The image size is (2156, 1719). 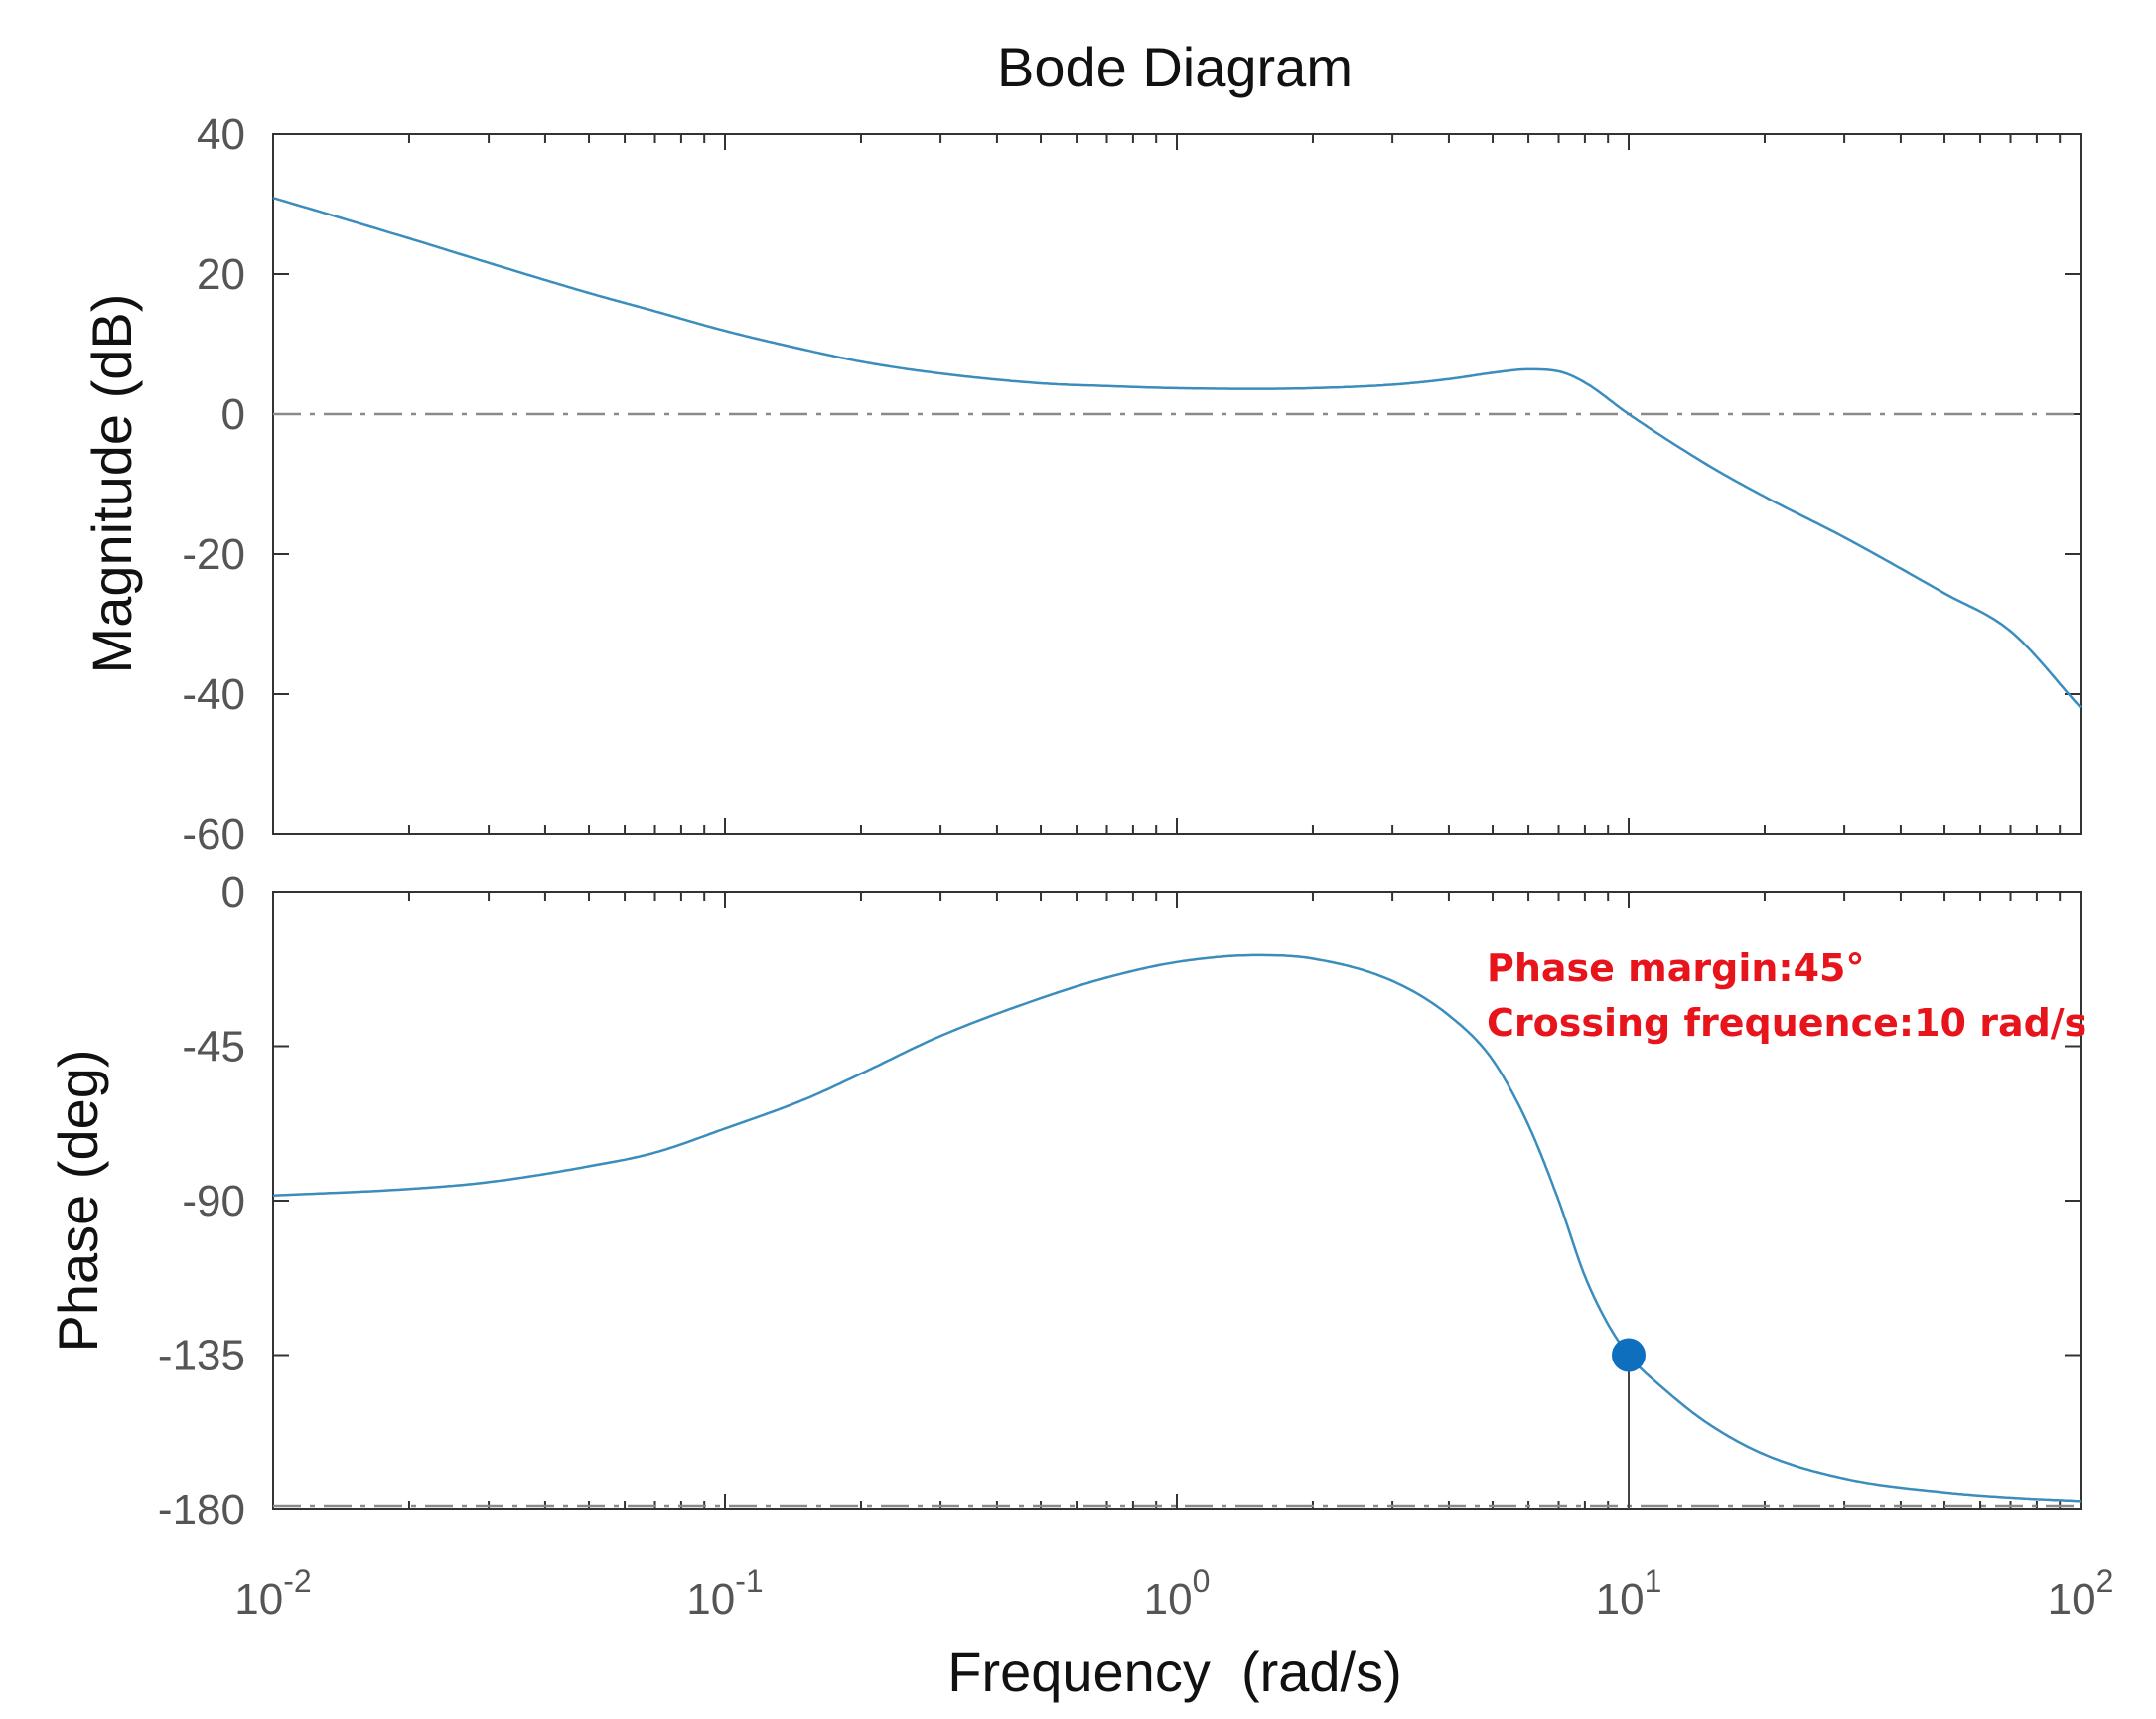 I want to click on x-tick-label: 10¹, so click(x=1629, y=1593).